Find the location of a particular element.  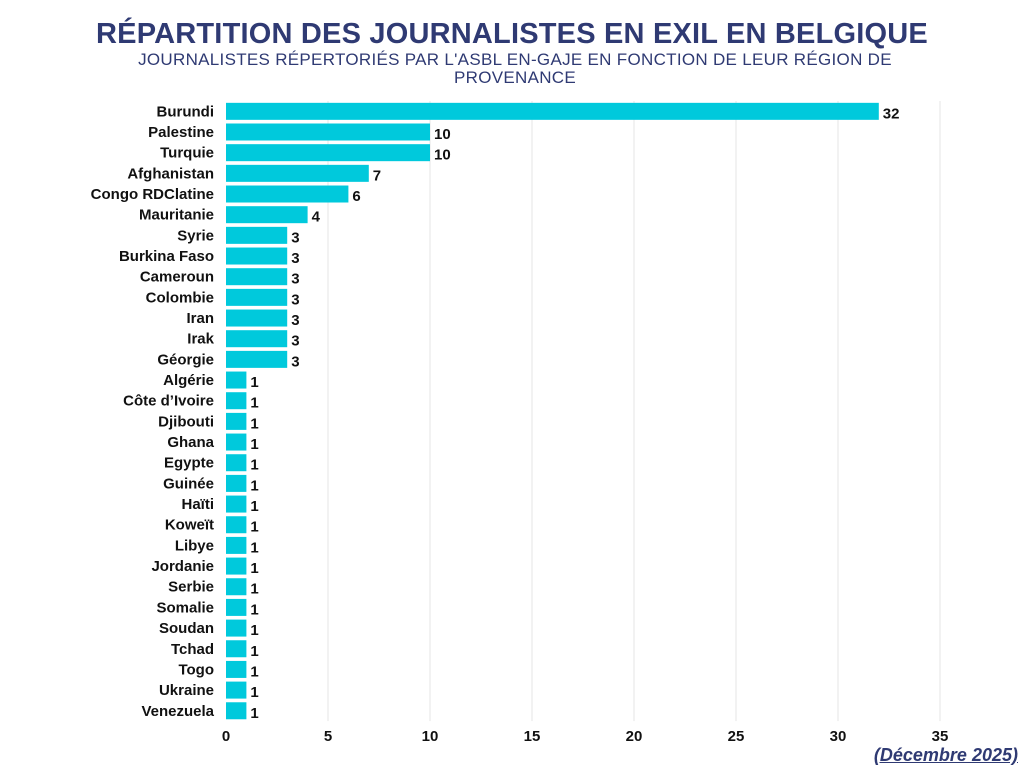

x-tick-label: 20 is located at coordinates (634, 736).